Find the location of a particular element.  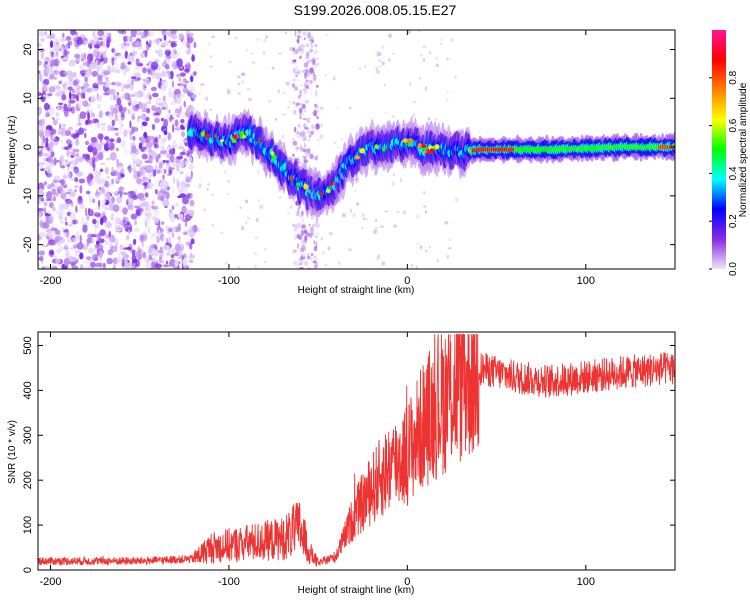

y-tick-label: 500 is located at coordinates (28, 345).